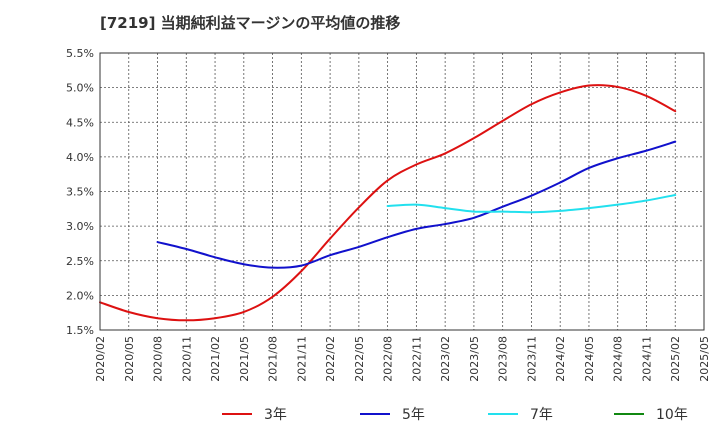 Image resolution: width=720 pixels, height=440 pixels. Describe the element at coordinates (474, 359) in the screenshot. I see `x-tick-label: 2023/05` at that location.